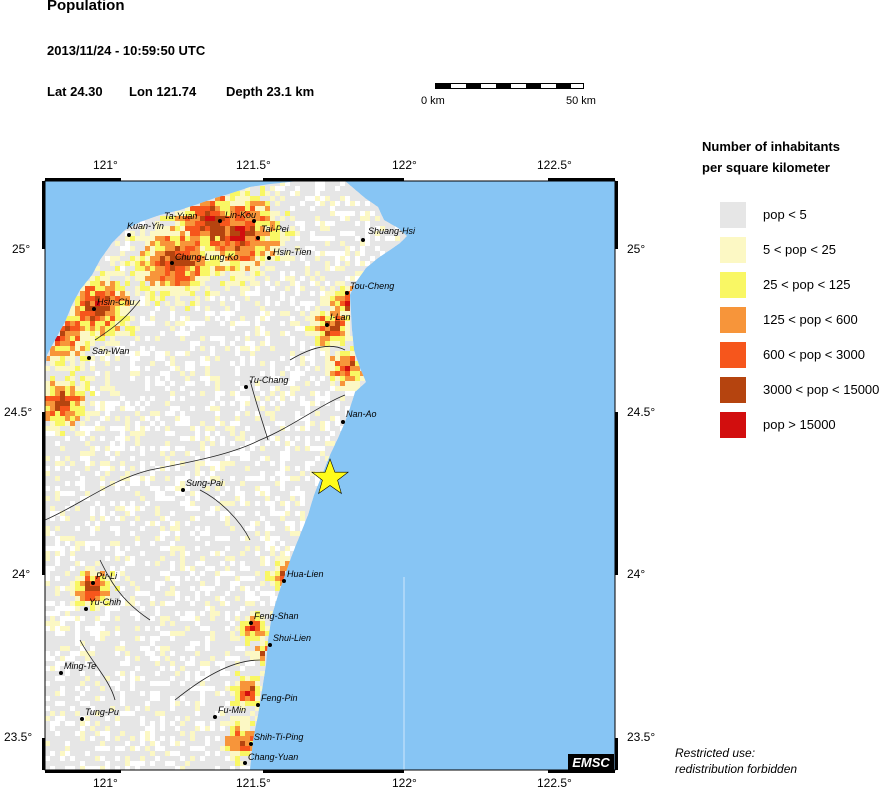 This screenshot has height=792, width=886. I want to click on city-label: Chang-Yuan, so click(273, 757).